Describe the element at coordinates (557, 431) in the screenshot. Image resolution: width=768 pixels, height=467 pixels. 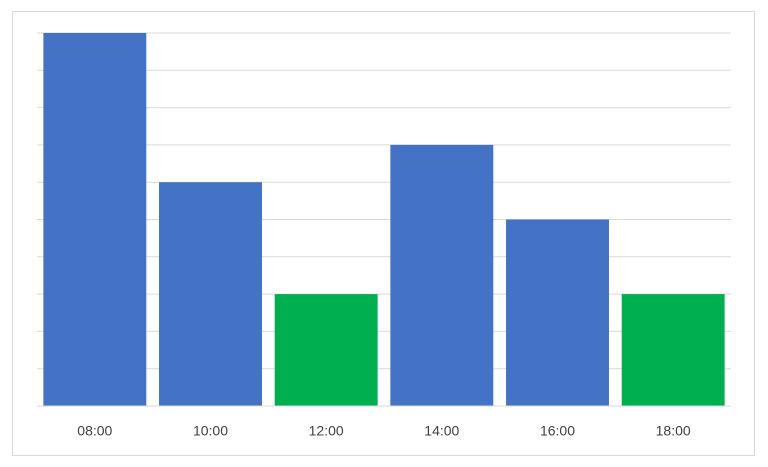
I see `x-tick-label: 16:00` at that location.